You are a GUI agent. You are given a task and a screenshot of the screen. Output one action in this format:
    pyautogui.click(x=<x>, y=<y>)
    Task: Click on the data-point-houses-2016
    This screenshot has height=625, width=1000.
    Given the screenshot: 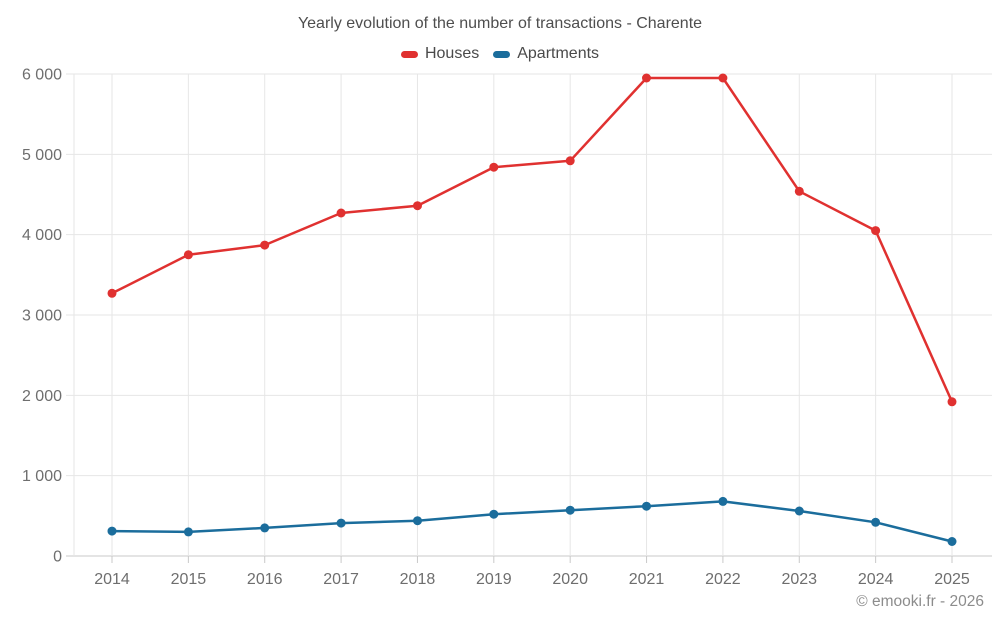 What is the action you would take?
    pyautogui.click(x=265, y=245)
    